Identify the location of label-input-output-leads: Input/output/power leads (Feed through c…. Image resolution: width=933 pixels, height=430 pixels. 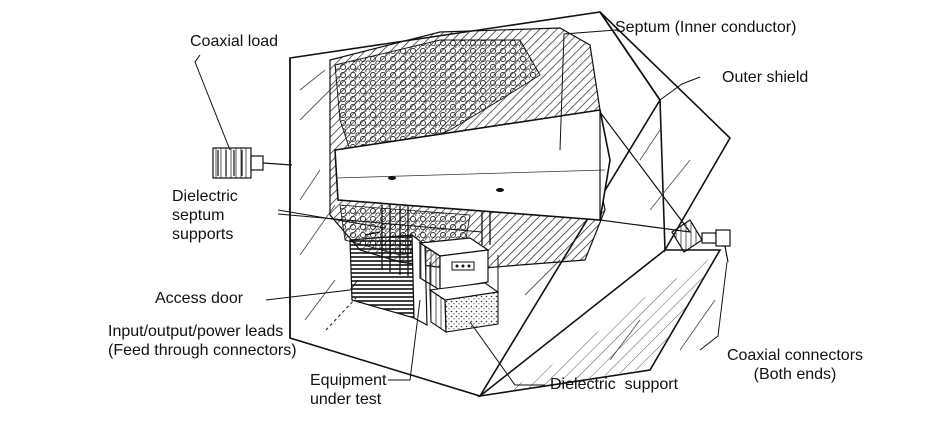
(202, 341).